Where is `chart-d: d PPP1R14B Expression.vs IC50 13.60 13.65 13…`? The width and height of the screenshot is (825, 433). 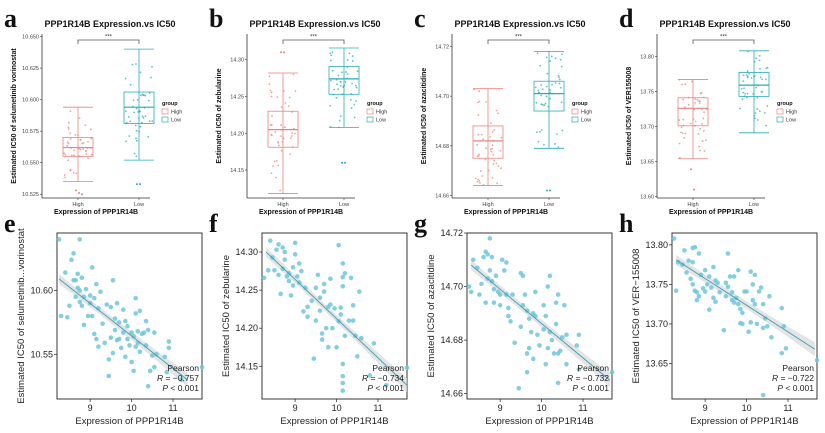
chart-d: d PPP1R14B Expression.vs IC50 13.60 13.65 13… is located at coordinates (708, 110).